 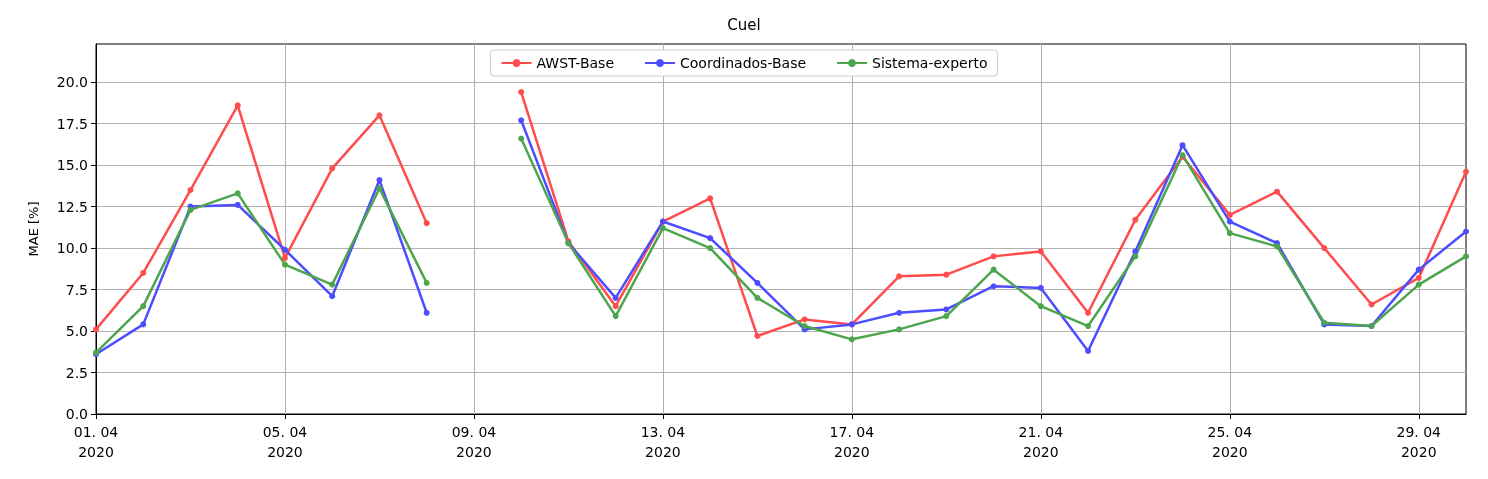 I want to click on y-tick-label: 2.5, so click(x=76, y=372).